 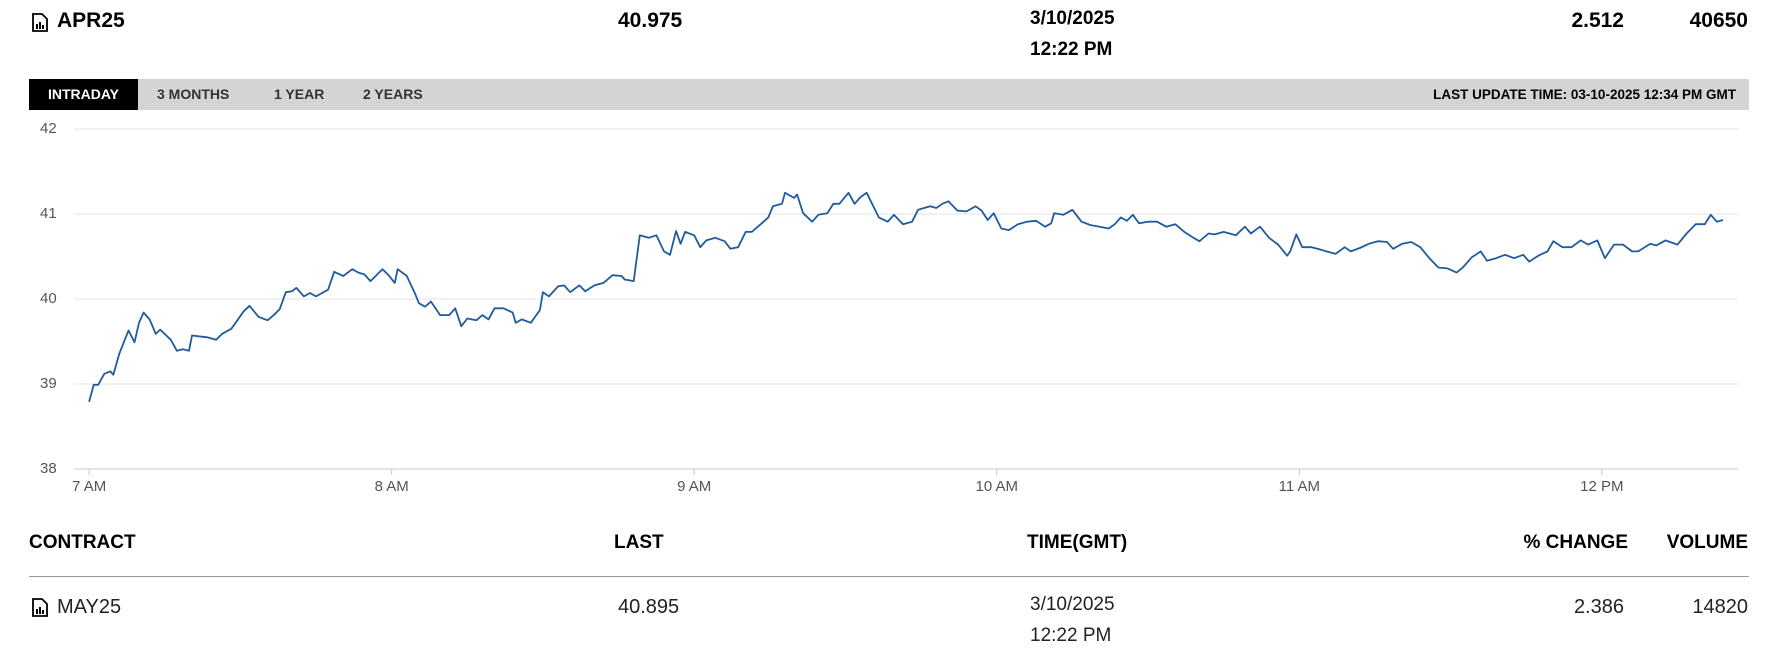 What do you see at coordinates (1299, 486) in the screenshot?
I see `x-tick-label: 11 AM` at bounding box center [1299, 486].